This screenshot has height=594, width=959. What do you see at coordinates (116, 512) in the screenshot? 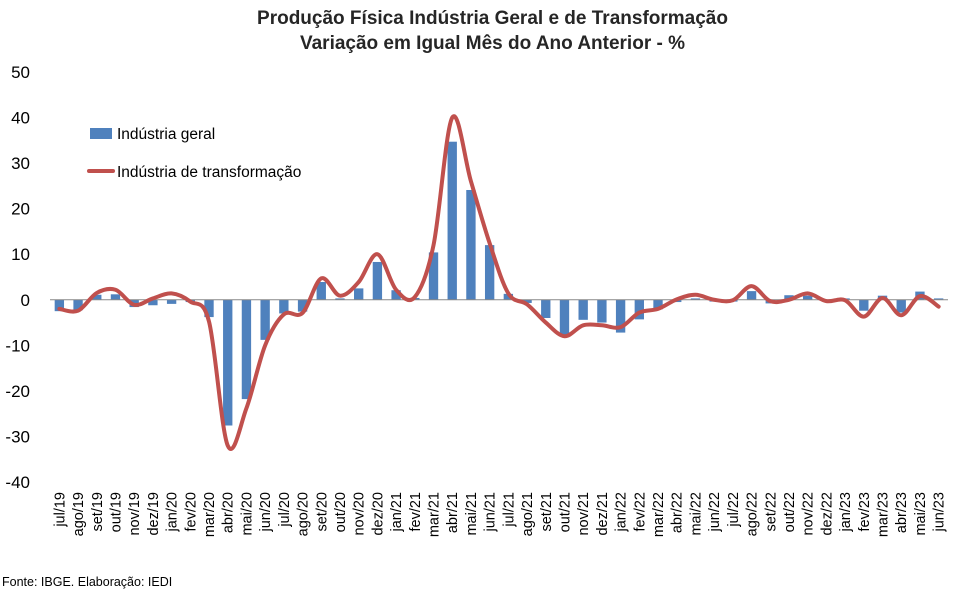
I see `x-tick-label: out/19` at bounding box center [116, 512].